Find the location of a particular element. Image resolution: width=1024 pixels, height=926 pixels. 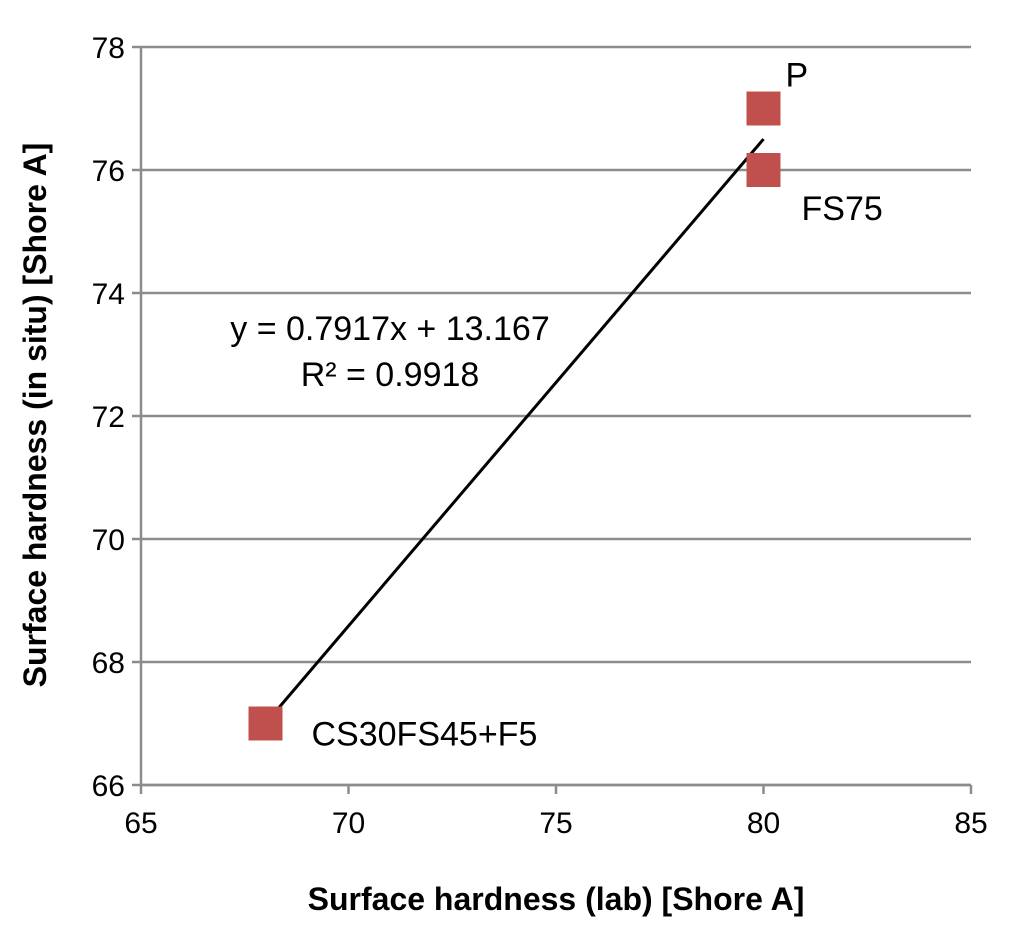

y-tick-label: 76 is located at coordinates (108, 171).